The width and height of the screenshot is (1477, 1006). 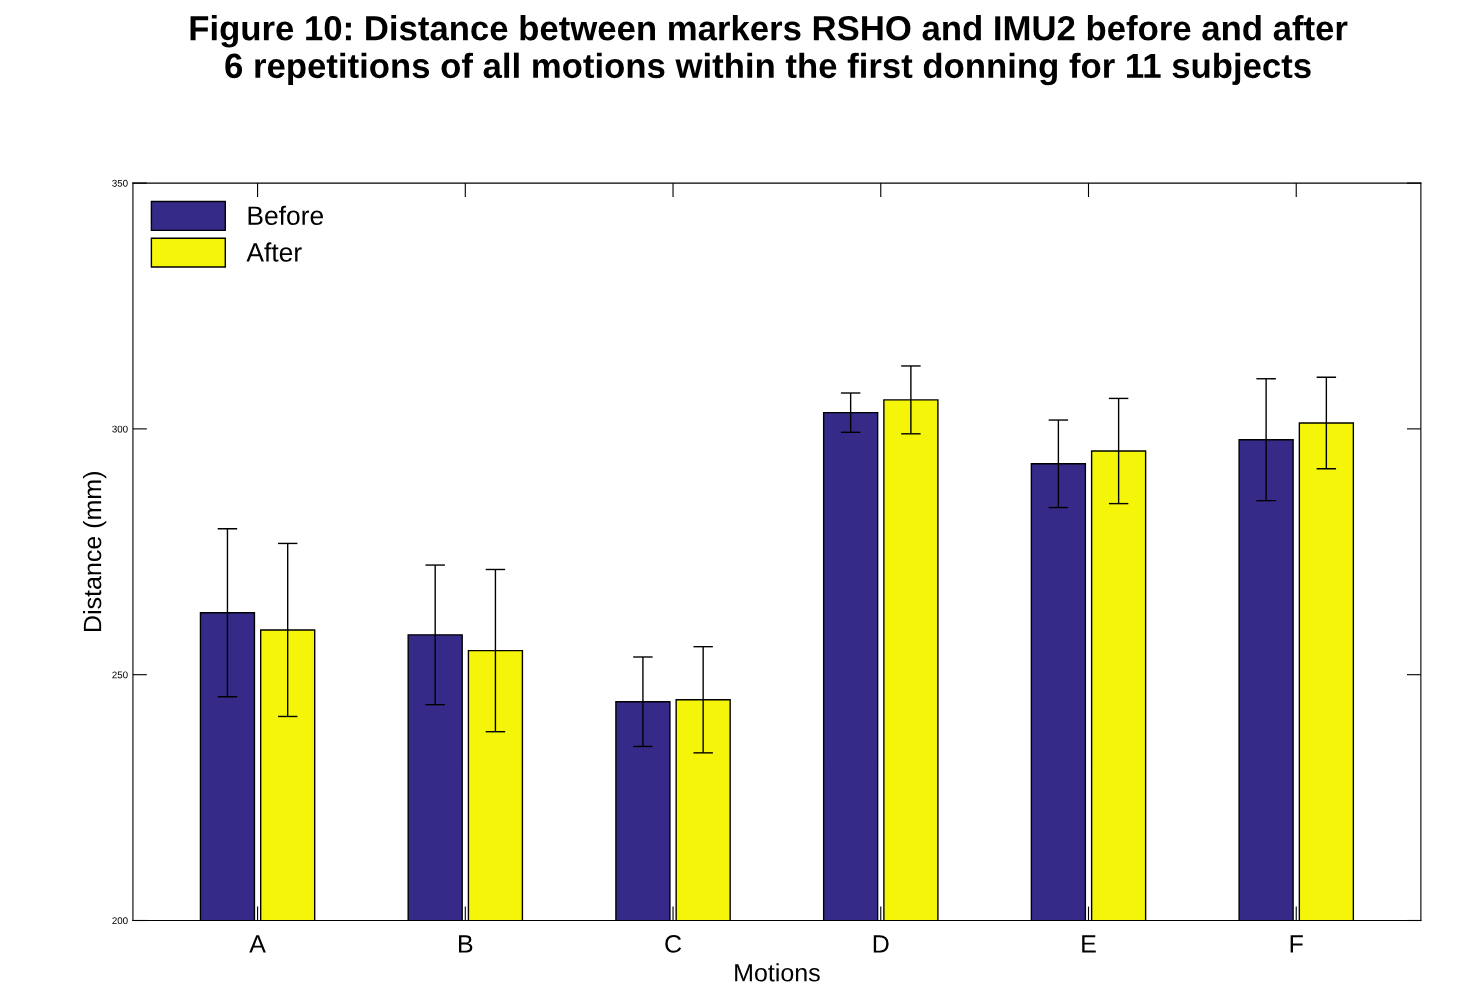 What do you see at coordinates (881, 944) in the screenshot?
I see `x-tick-label: D` at bounding box center [881, 944].